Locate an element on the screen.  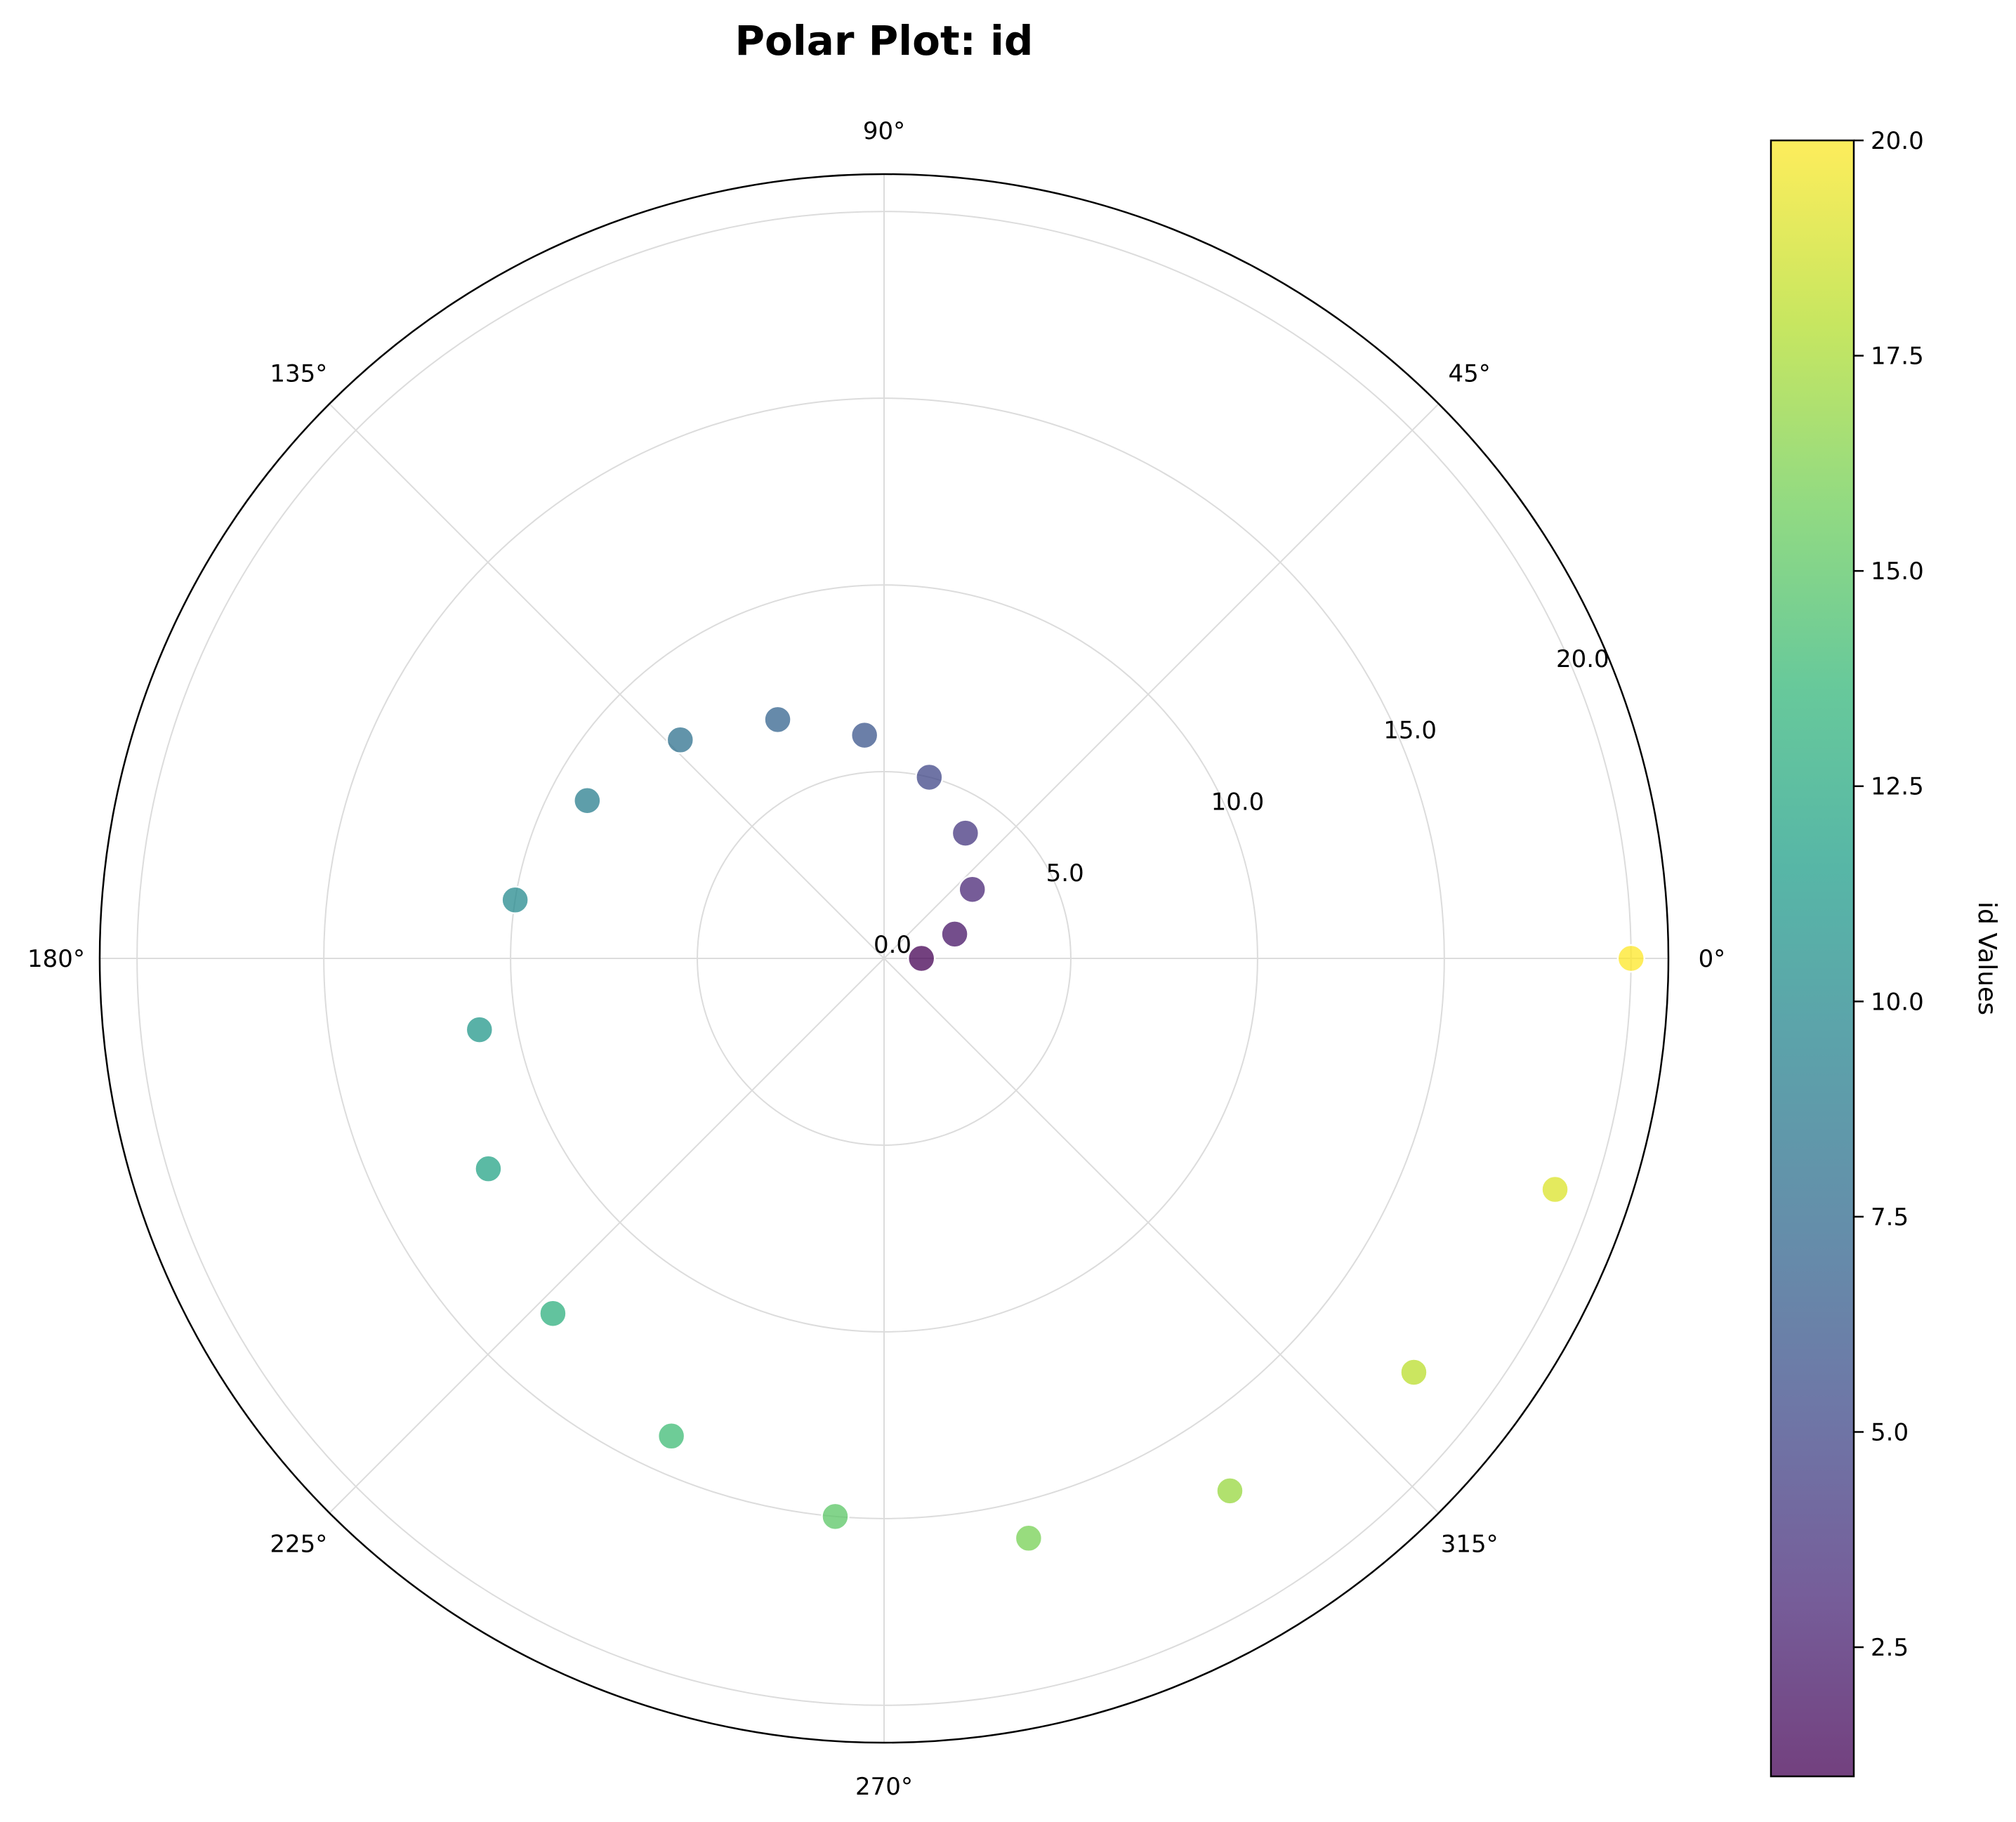
colorbar-gradient is located at coordinates (1812, 958).